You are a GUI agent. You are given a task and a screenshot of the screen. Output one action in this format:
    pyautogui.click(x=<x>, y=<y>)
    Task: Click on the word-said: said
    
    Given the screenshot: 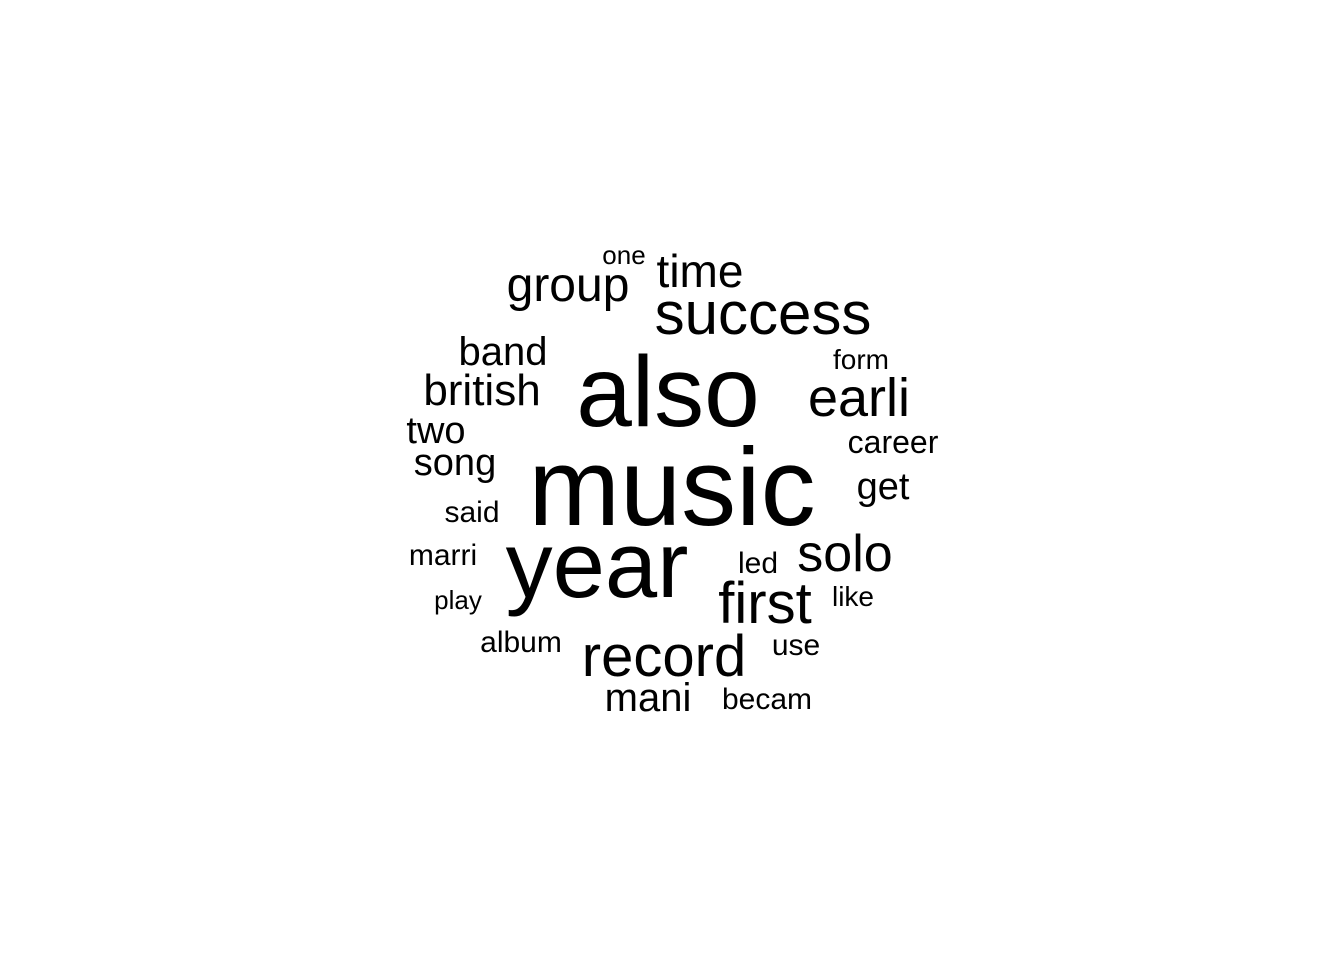 What is the action you would take?
    pyautogui.click(x=472, y=512)
    